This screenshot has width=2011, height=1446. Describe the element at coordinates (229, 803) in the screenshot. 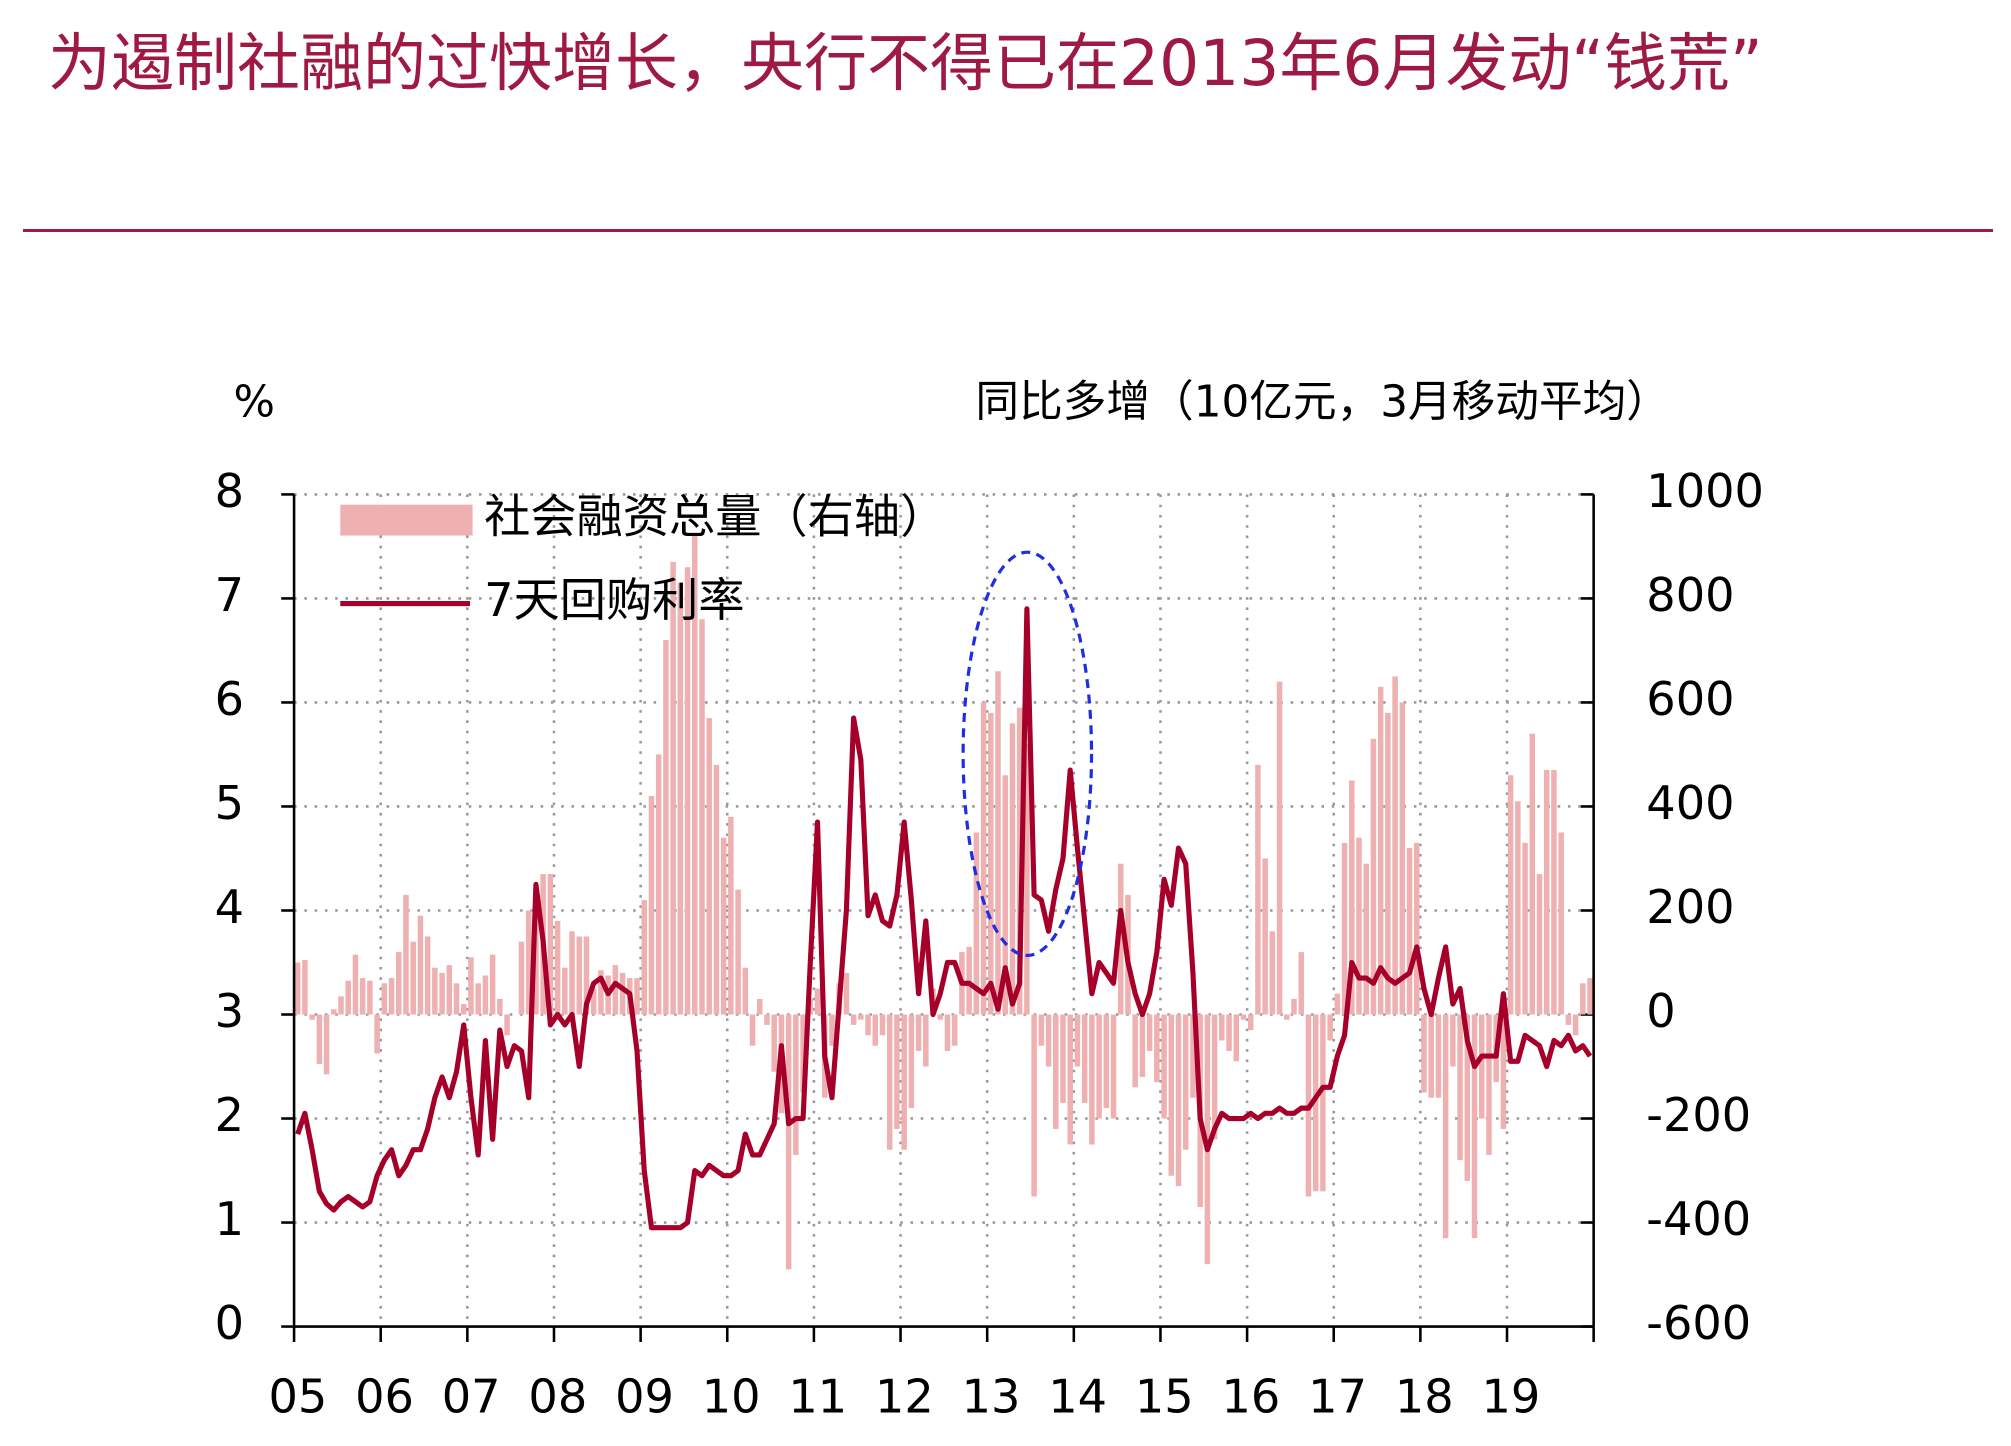

I see `y-tick-label: 5` at that location.